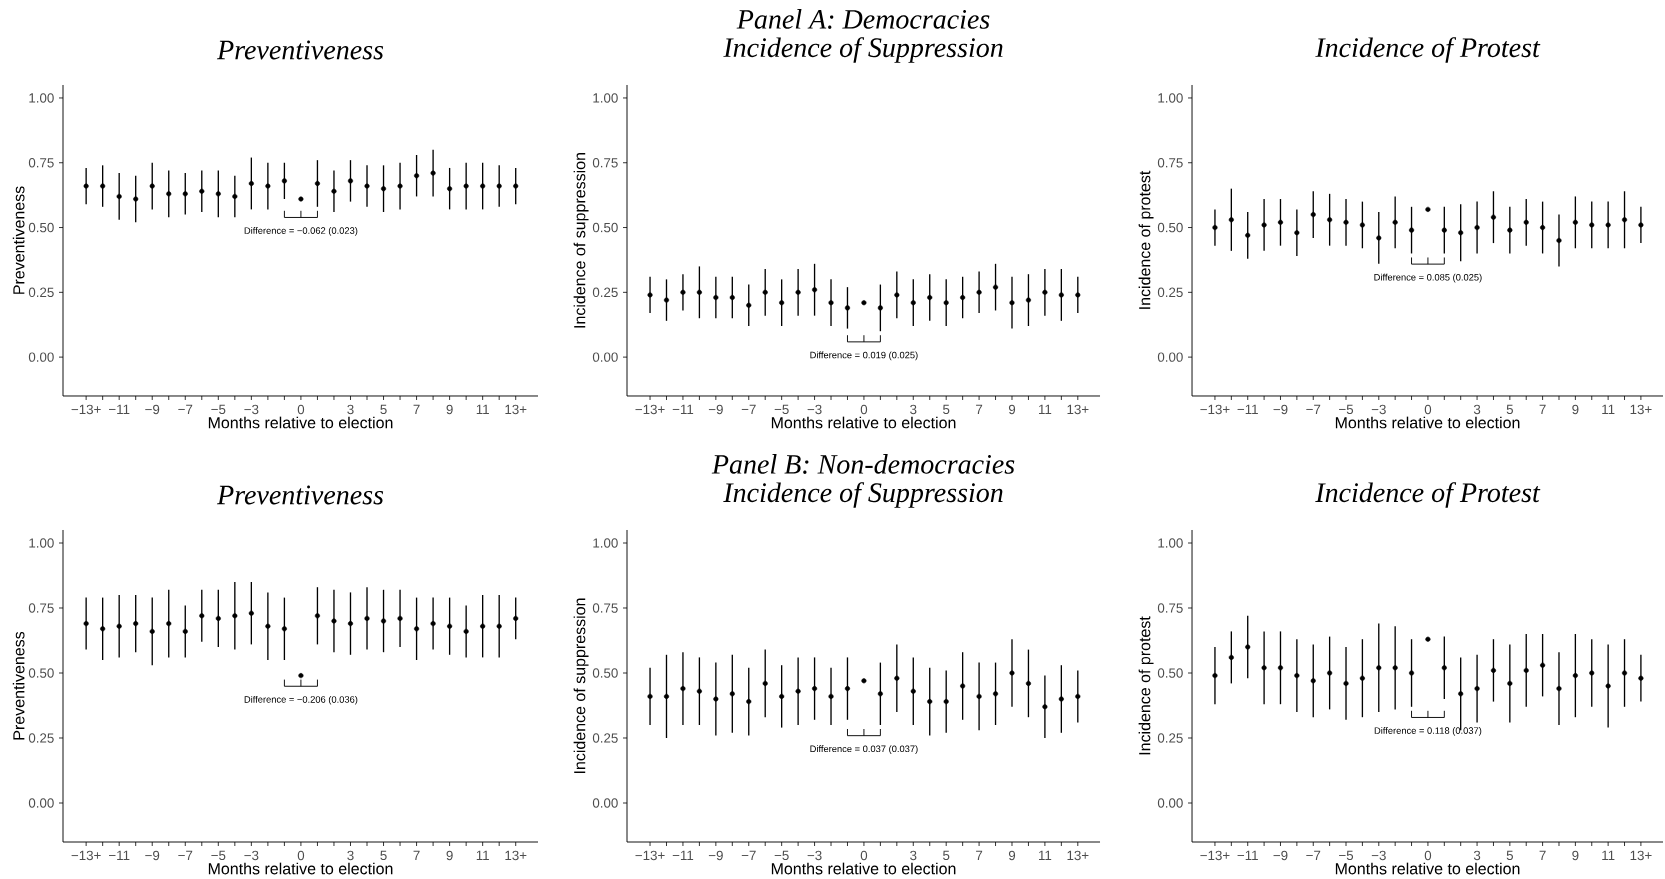  What do you see at coordinates (1428, 278) in the screenshot?
I see `annotation: Difference = 0.085 (0.025)` at bounding box center [1428, 278].